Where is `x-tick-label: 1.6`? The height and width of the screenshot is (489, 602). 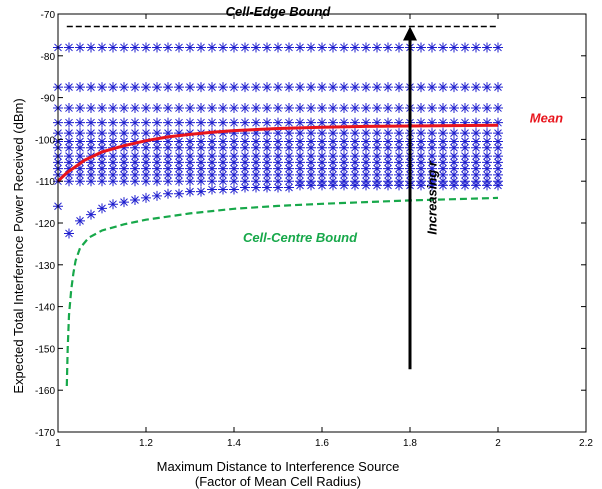 x-tick-label: 1.6 is located at coordinates (322, 443).